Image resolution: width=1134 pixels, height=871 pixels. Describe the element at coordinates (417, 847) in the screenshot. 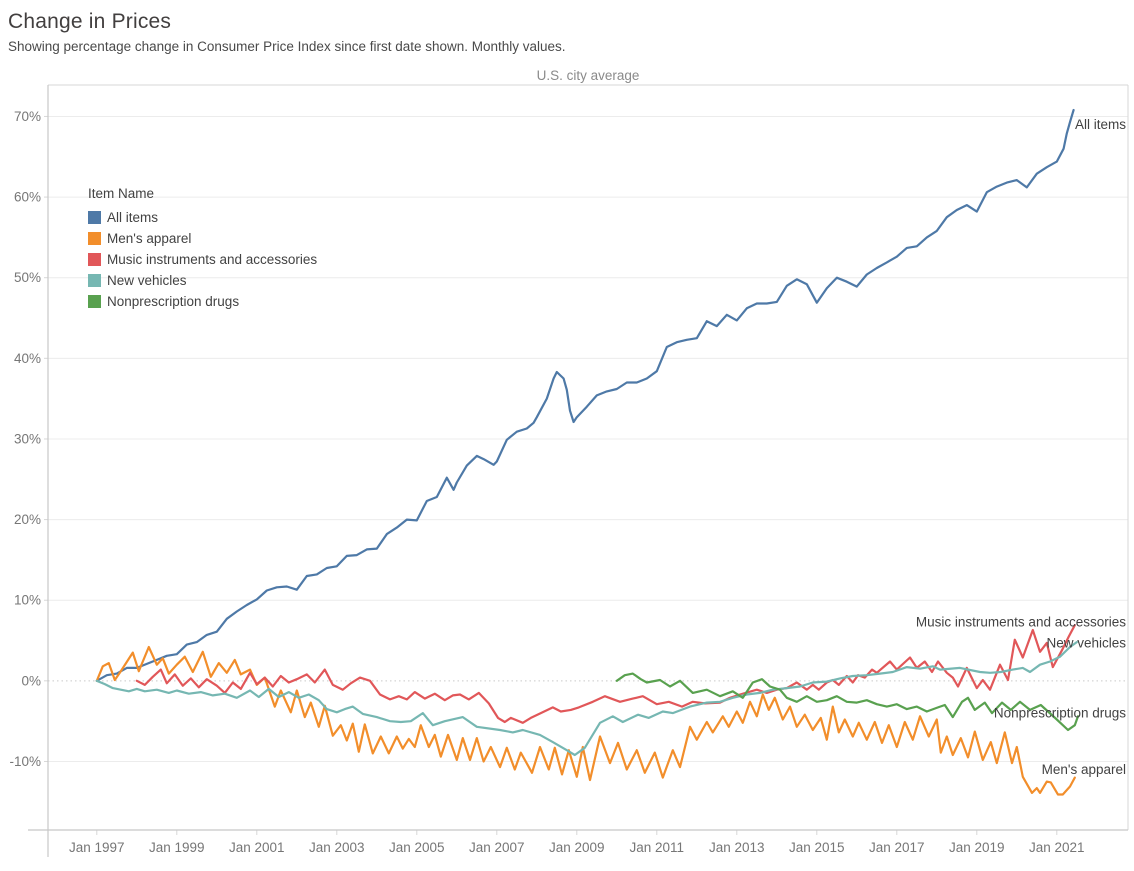

I see `x-tick-label: Jan 2005` at that location.